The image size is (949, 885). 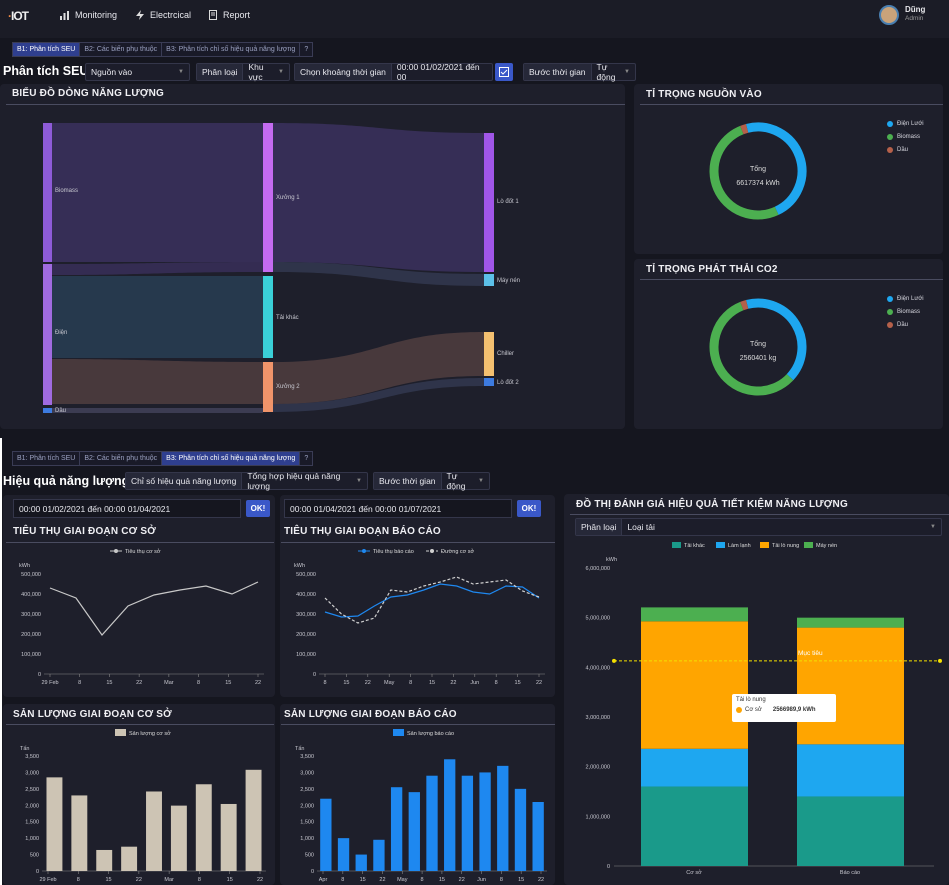 I want to click on target-marker, so click(x=940, y=660).